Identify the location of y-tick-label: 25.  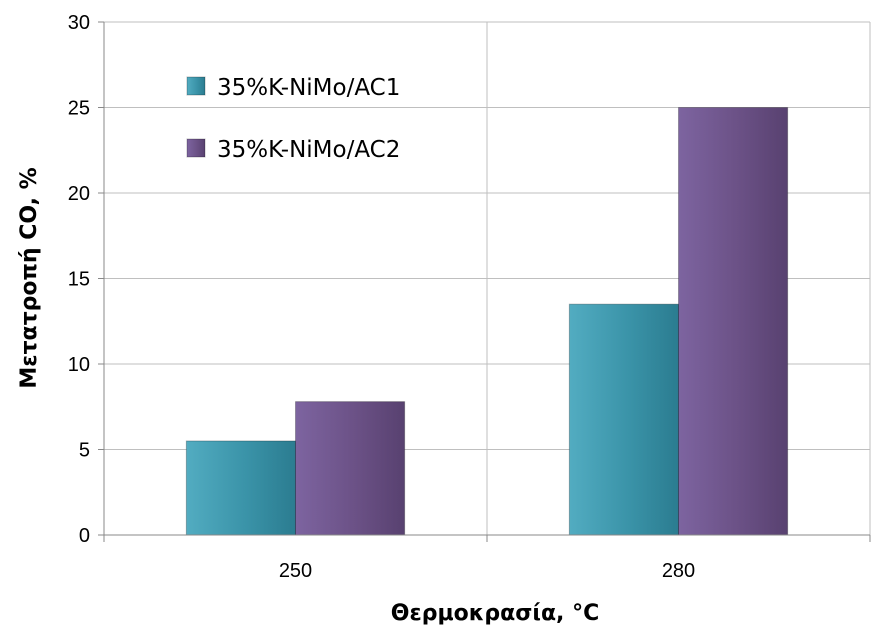
(79, 109).